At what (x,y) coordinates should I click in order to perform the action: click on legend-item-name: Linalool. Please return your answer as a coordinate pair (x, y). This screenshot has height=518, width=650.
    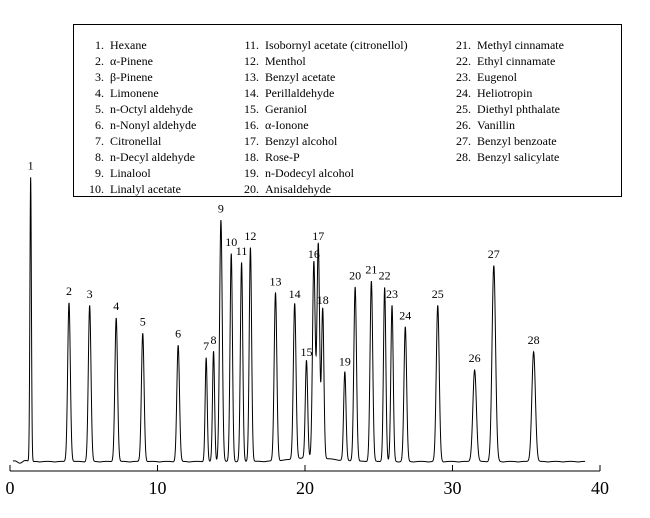
    Looking at the image, I should click on (130, 173).